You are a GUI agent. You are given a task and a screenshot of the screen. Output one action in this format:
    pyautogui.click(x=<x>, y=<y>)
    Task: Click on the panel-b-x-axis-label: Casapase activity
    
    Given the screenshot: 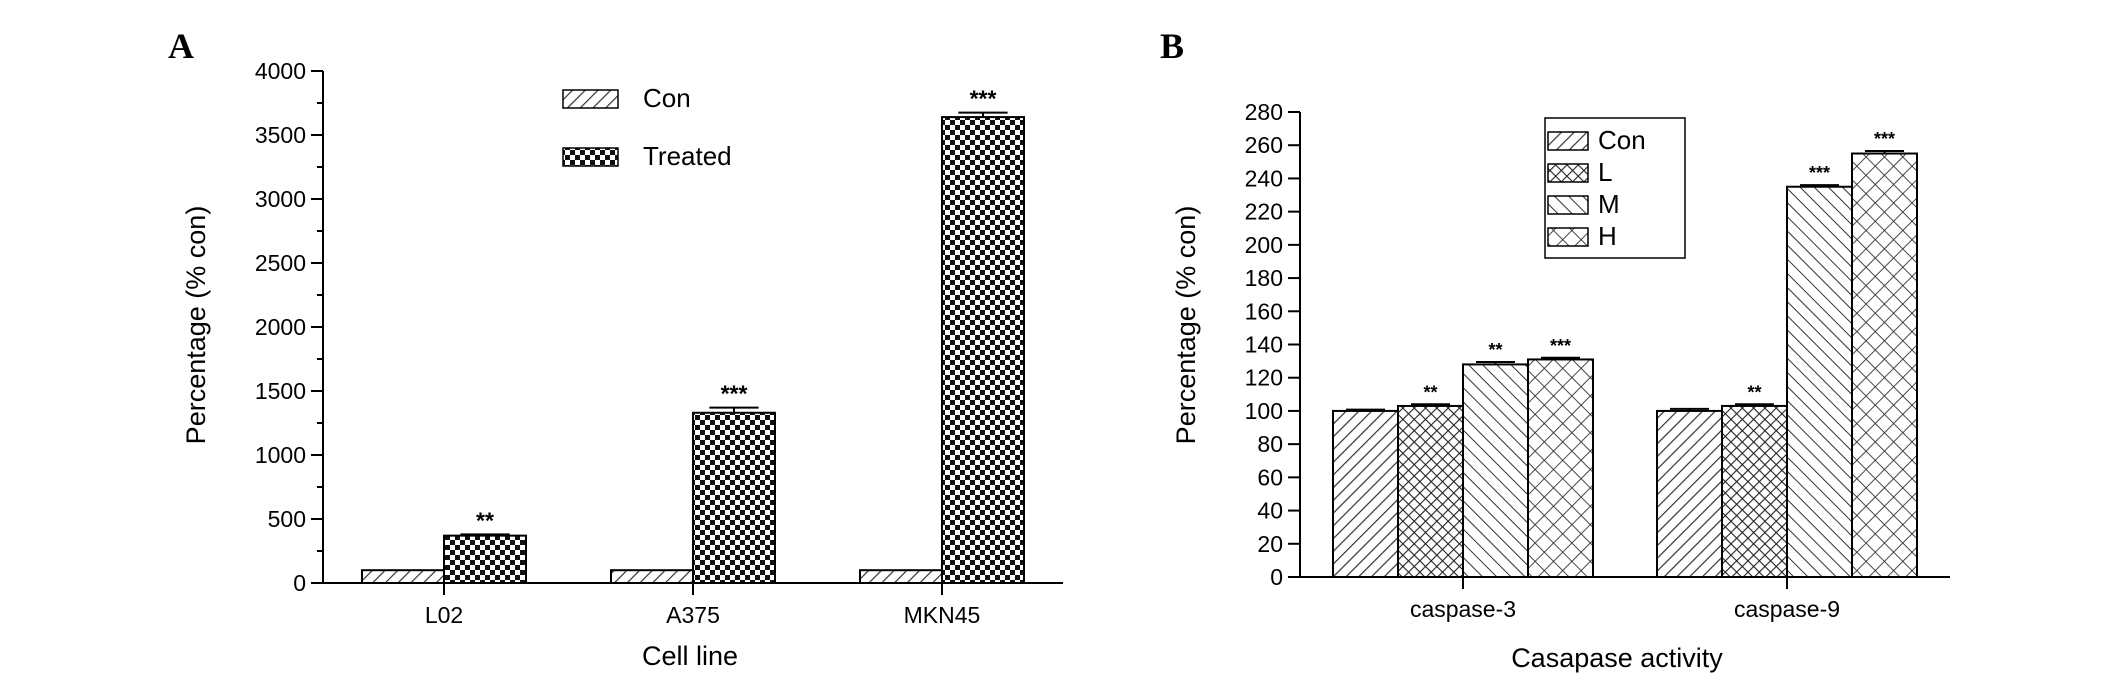 What is the action you would take?
    pyautogui.click(x=1617, y=658)
    